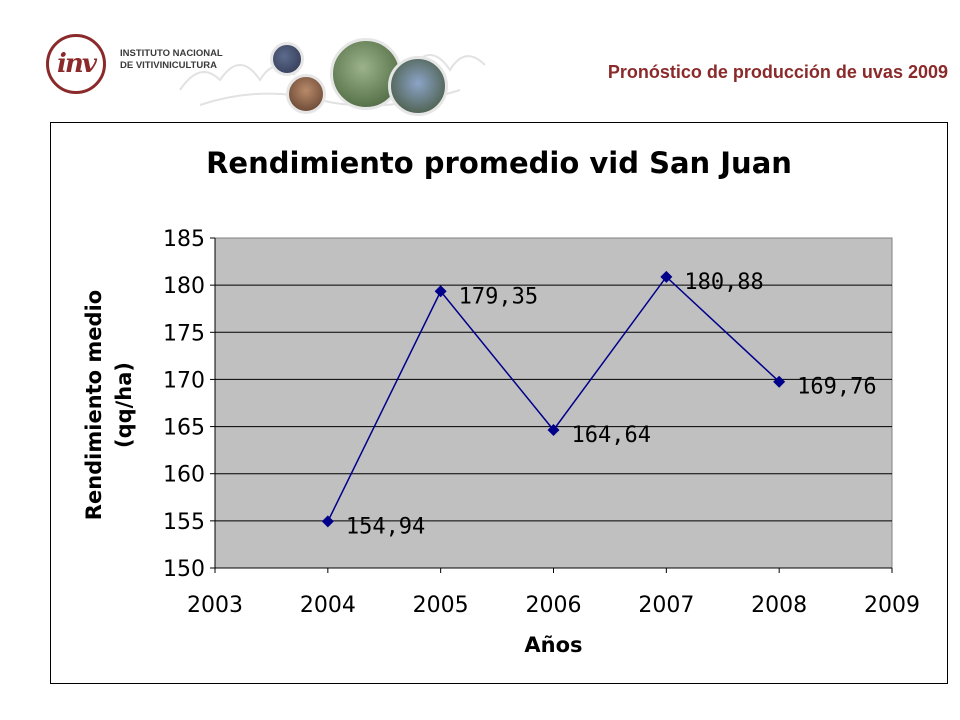  I want to click on wine-photo, so click(306, 94).